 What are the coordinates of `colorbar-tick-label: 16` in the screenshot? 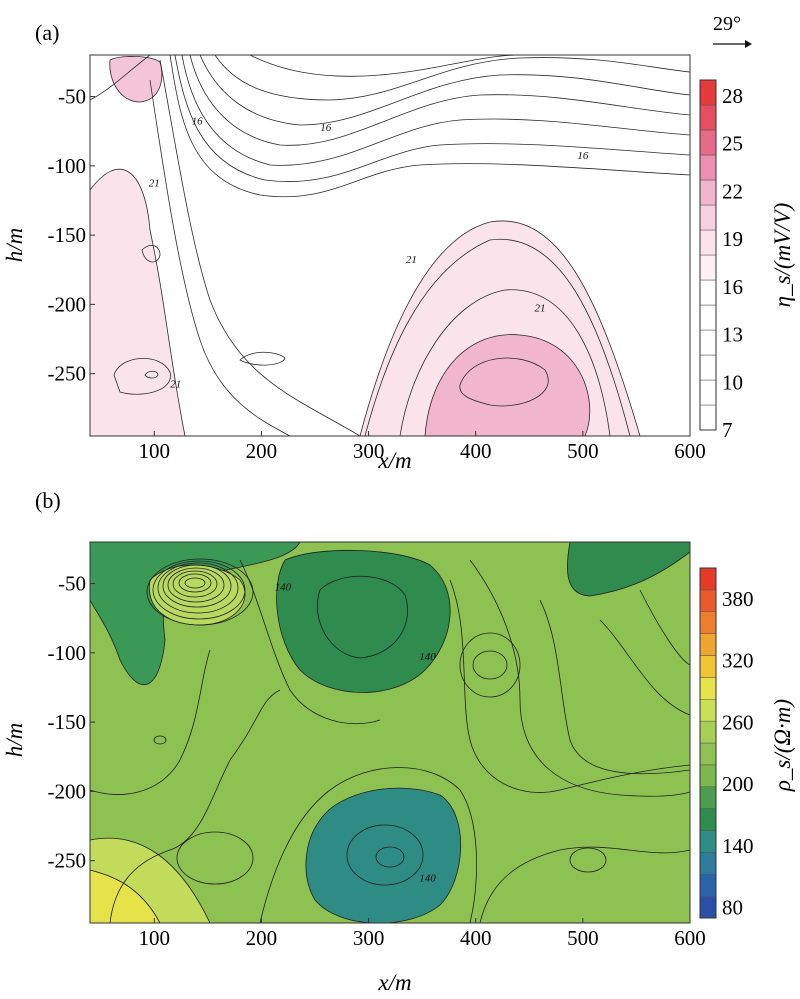 It's located at (732, 287).